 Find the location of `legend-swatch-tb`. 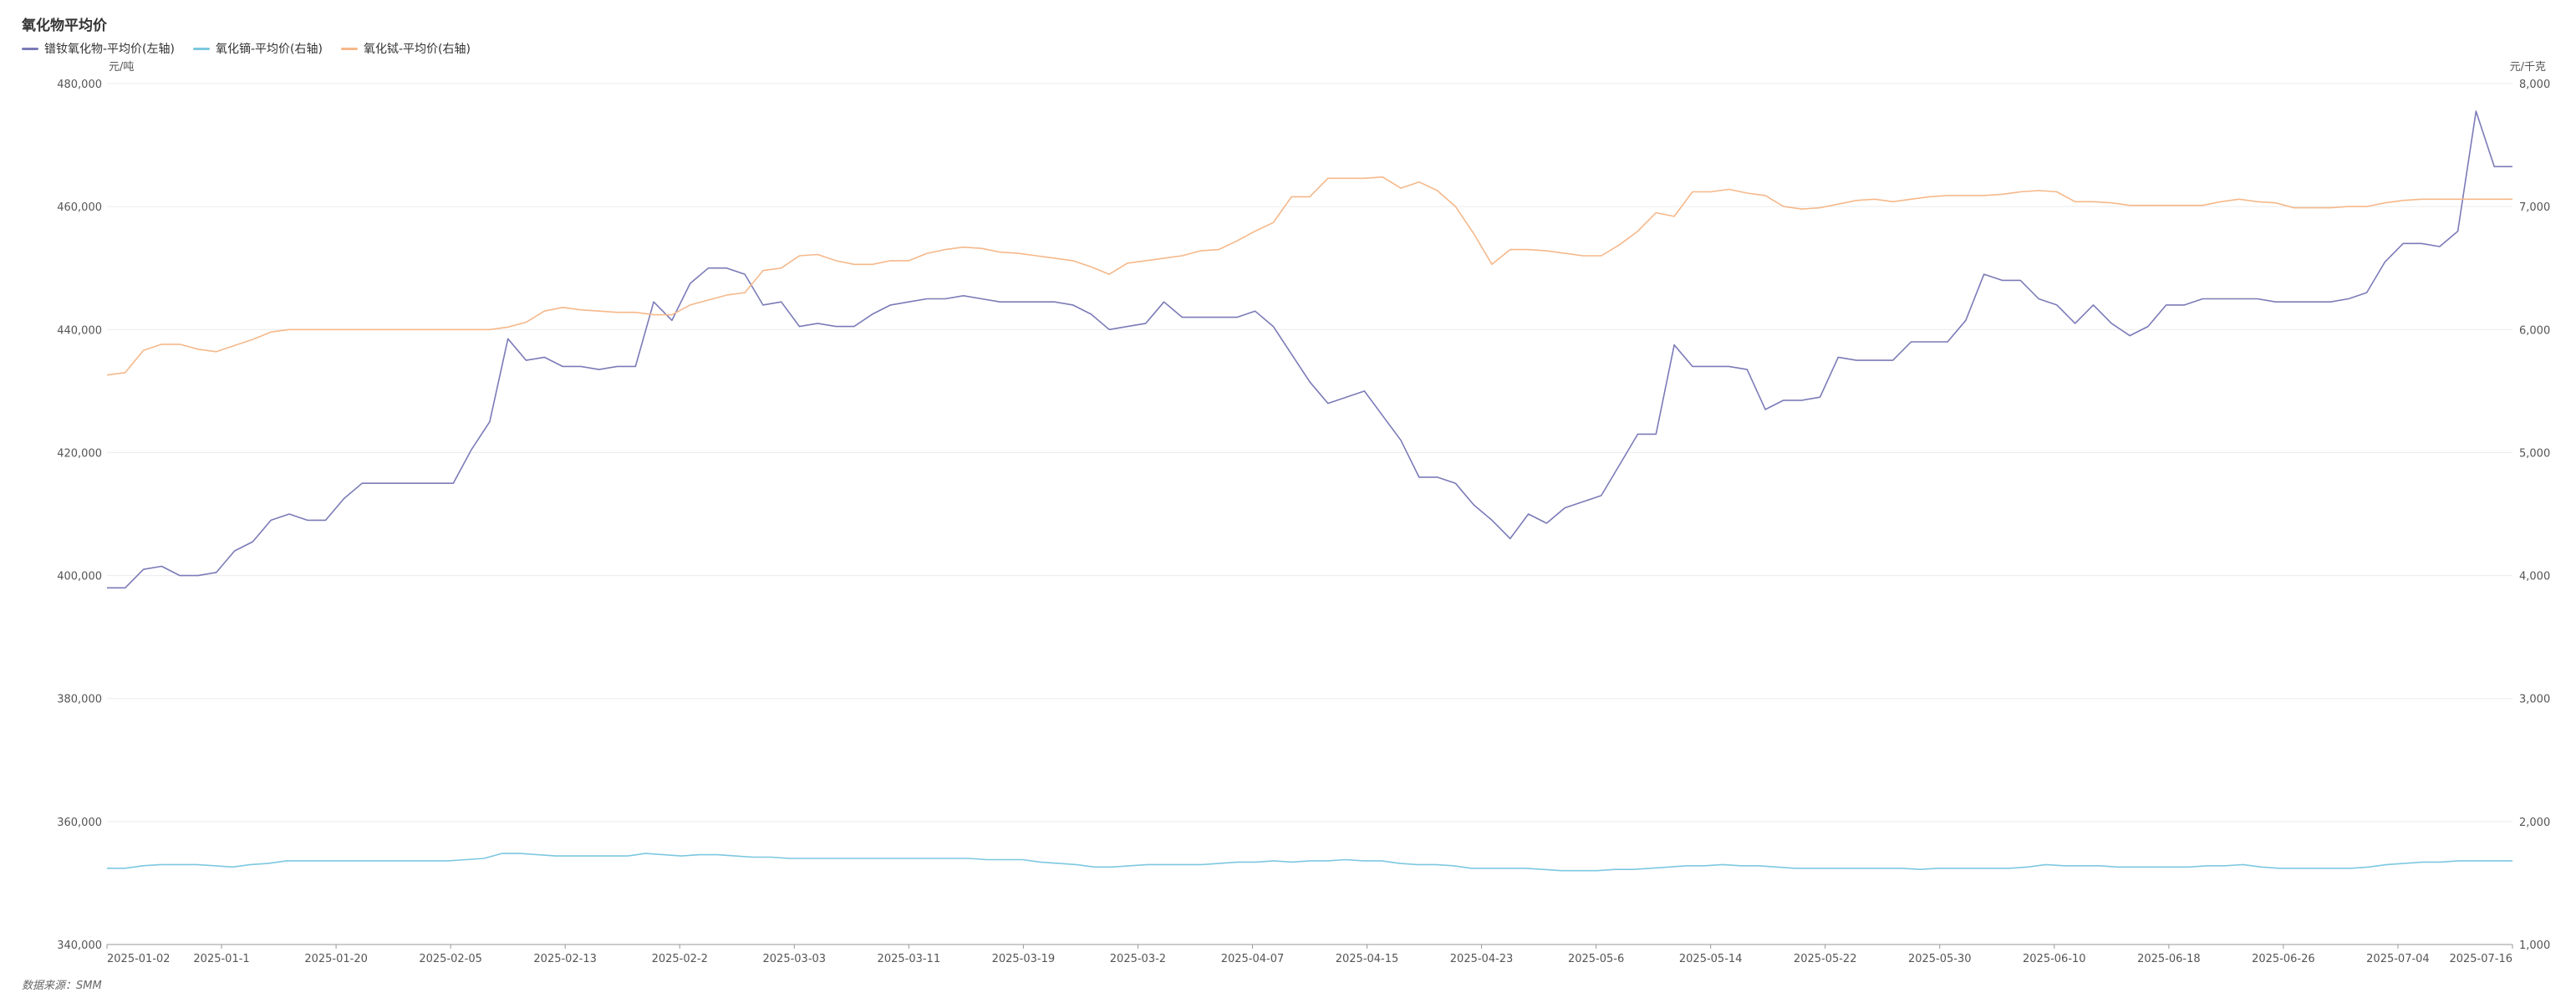

legend-swatch-tb is located at coordinates (349, 48).